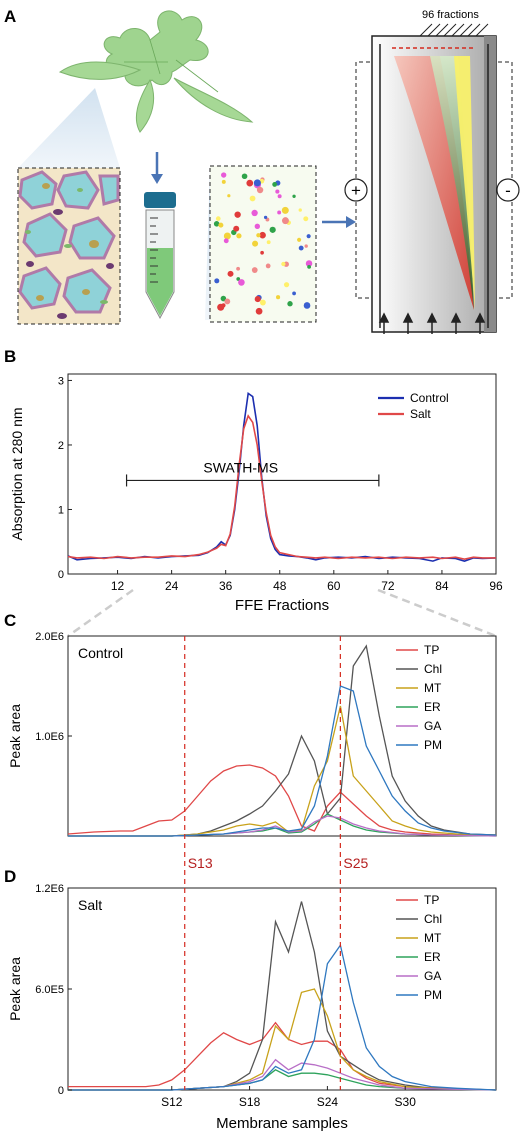 This screenshot has height=1134, width=520. I want to click on legend-label-control: Control, so click(429, 398).